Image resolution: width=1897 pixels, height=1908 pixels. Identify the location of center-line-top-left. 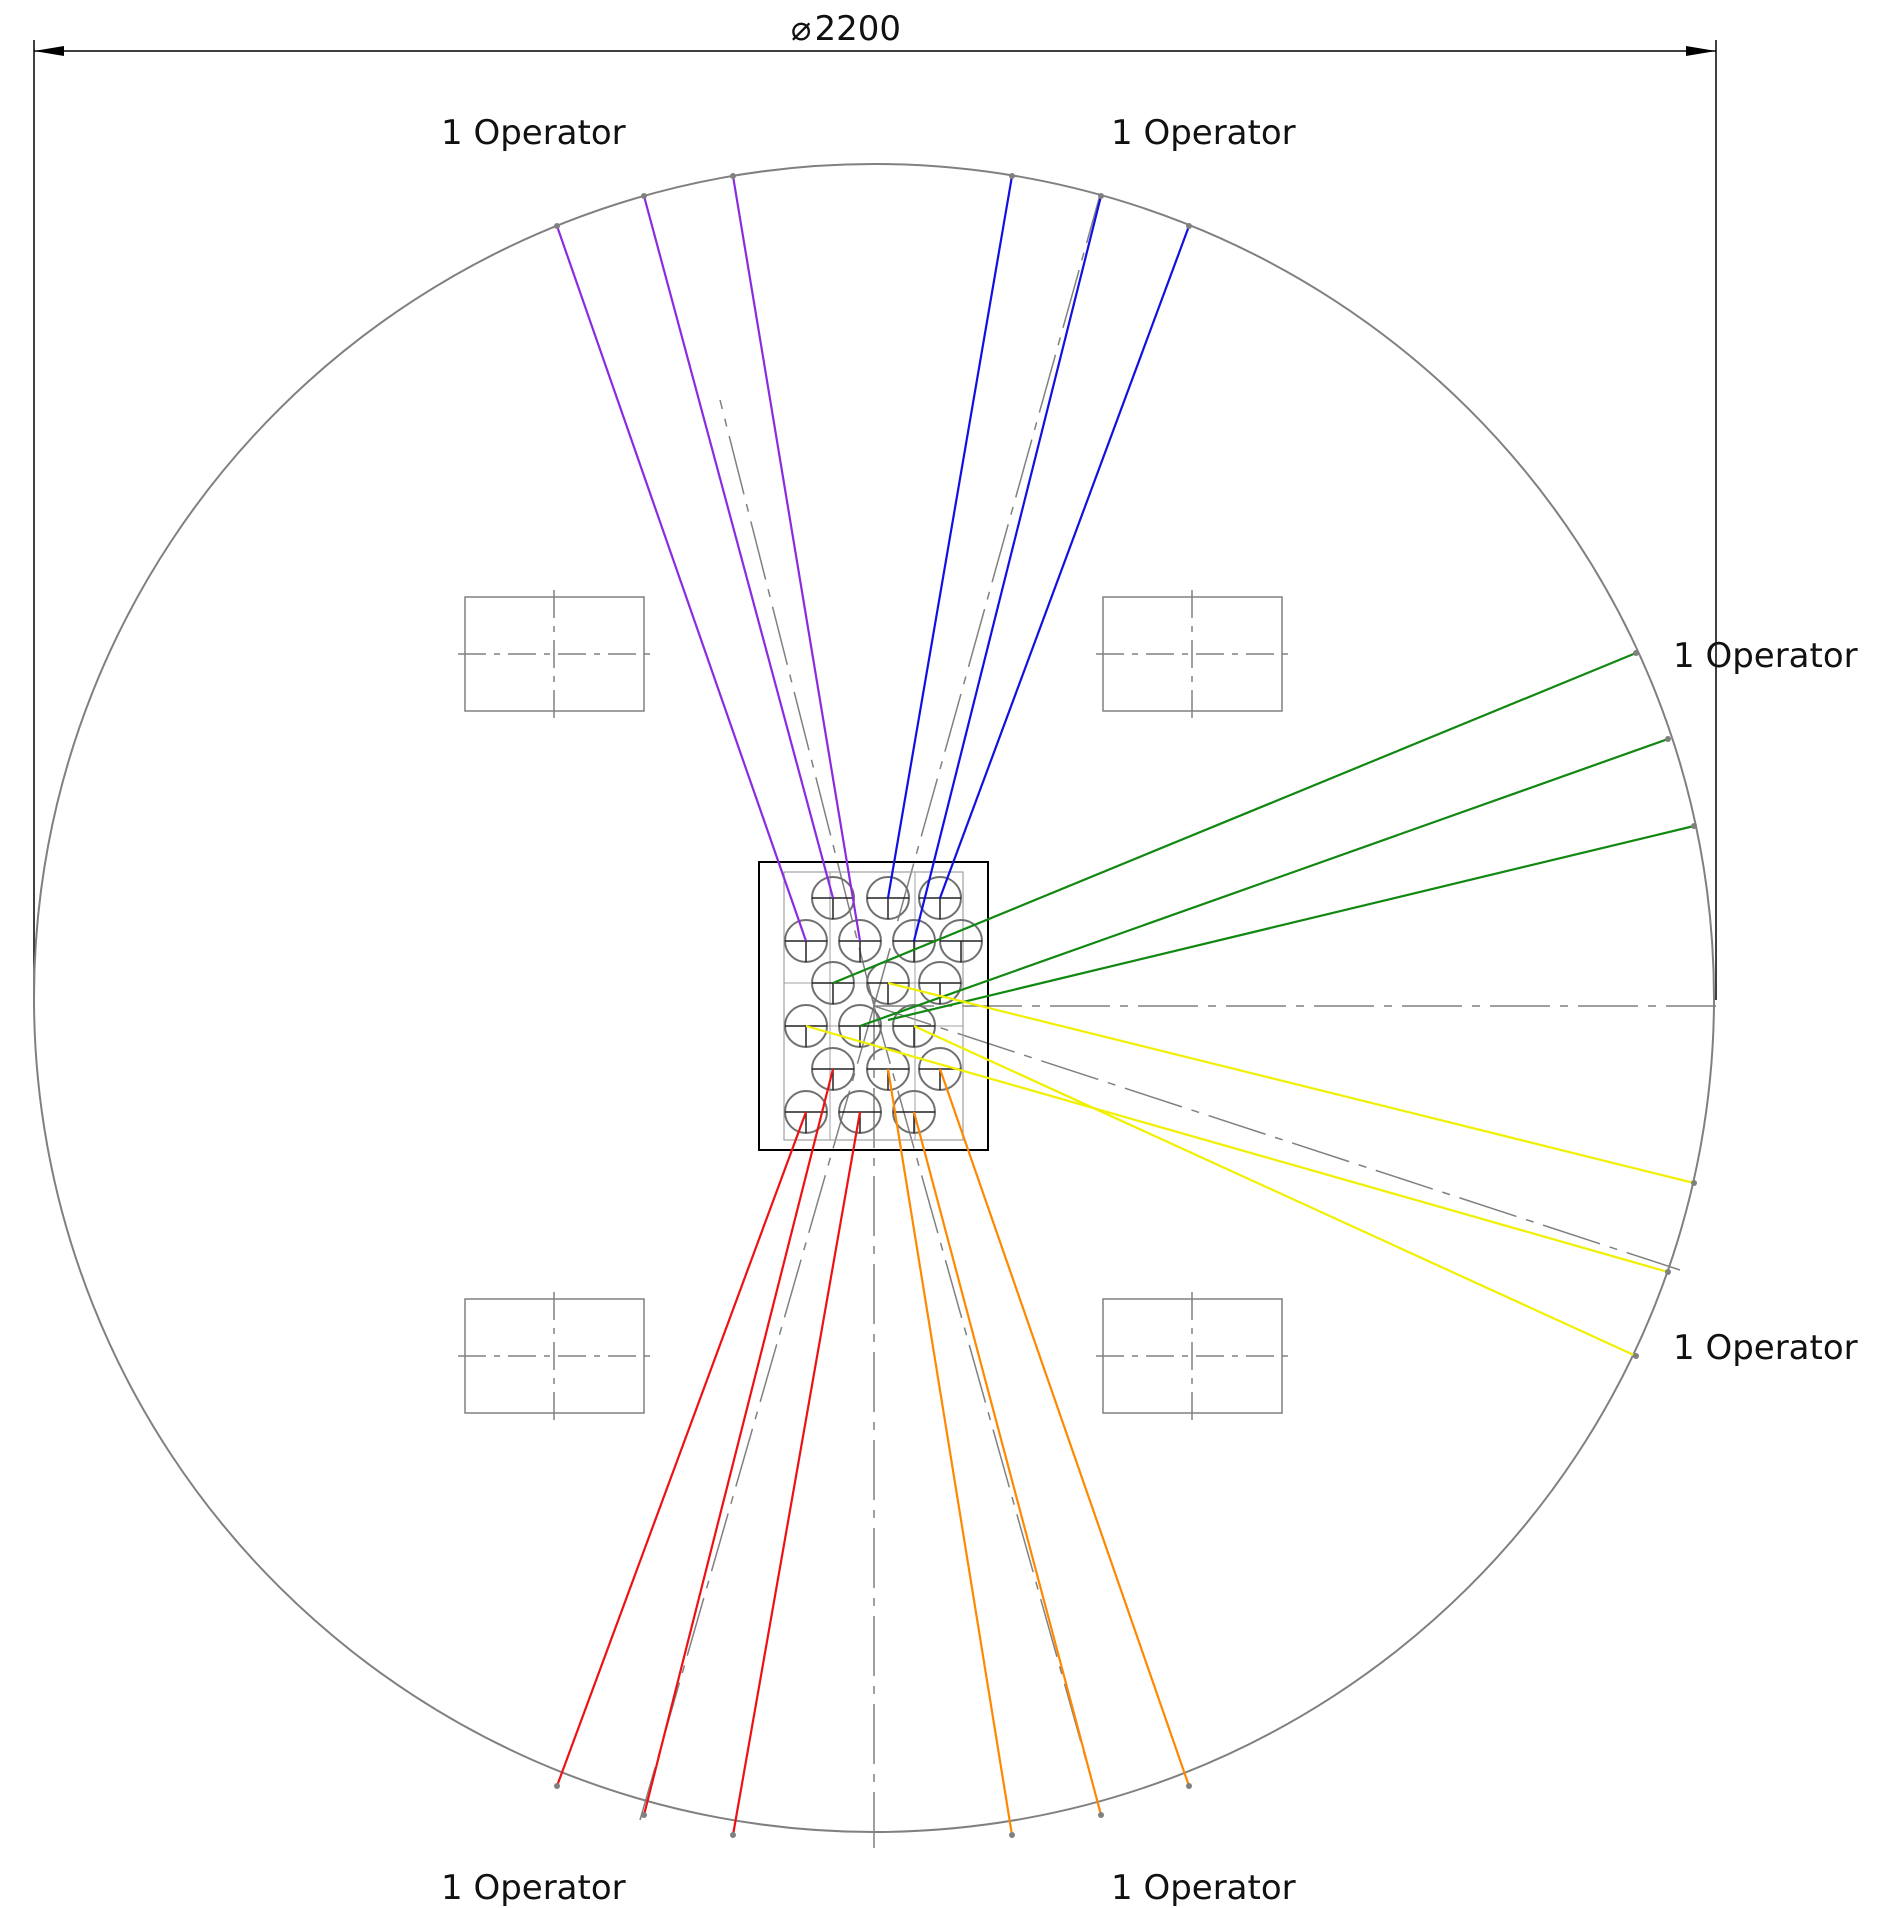
(797, 703).